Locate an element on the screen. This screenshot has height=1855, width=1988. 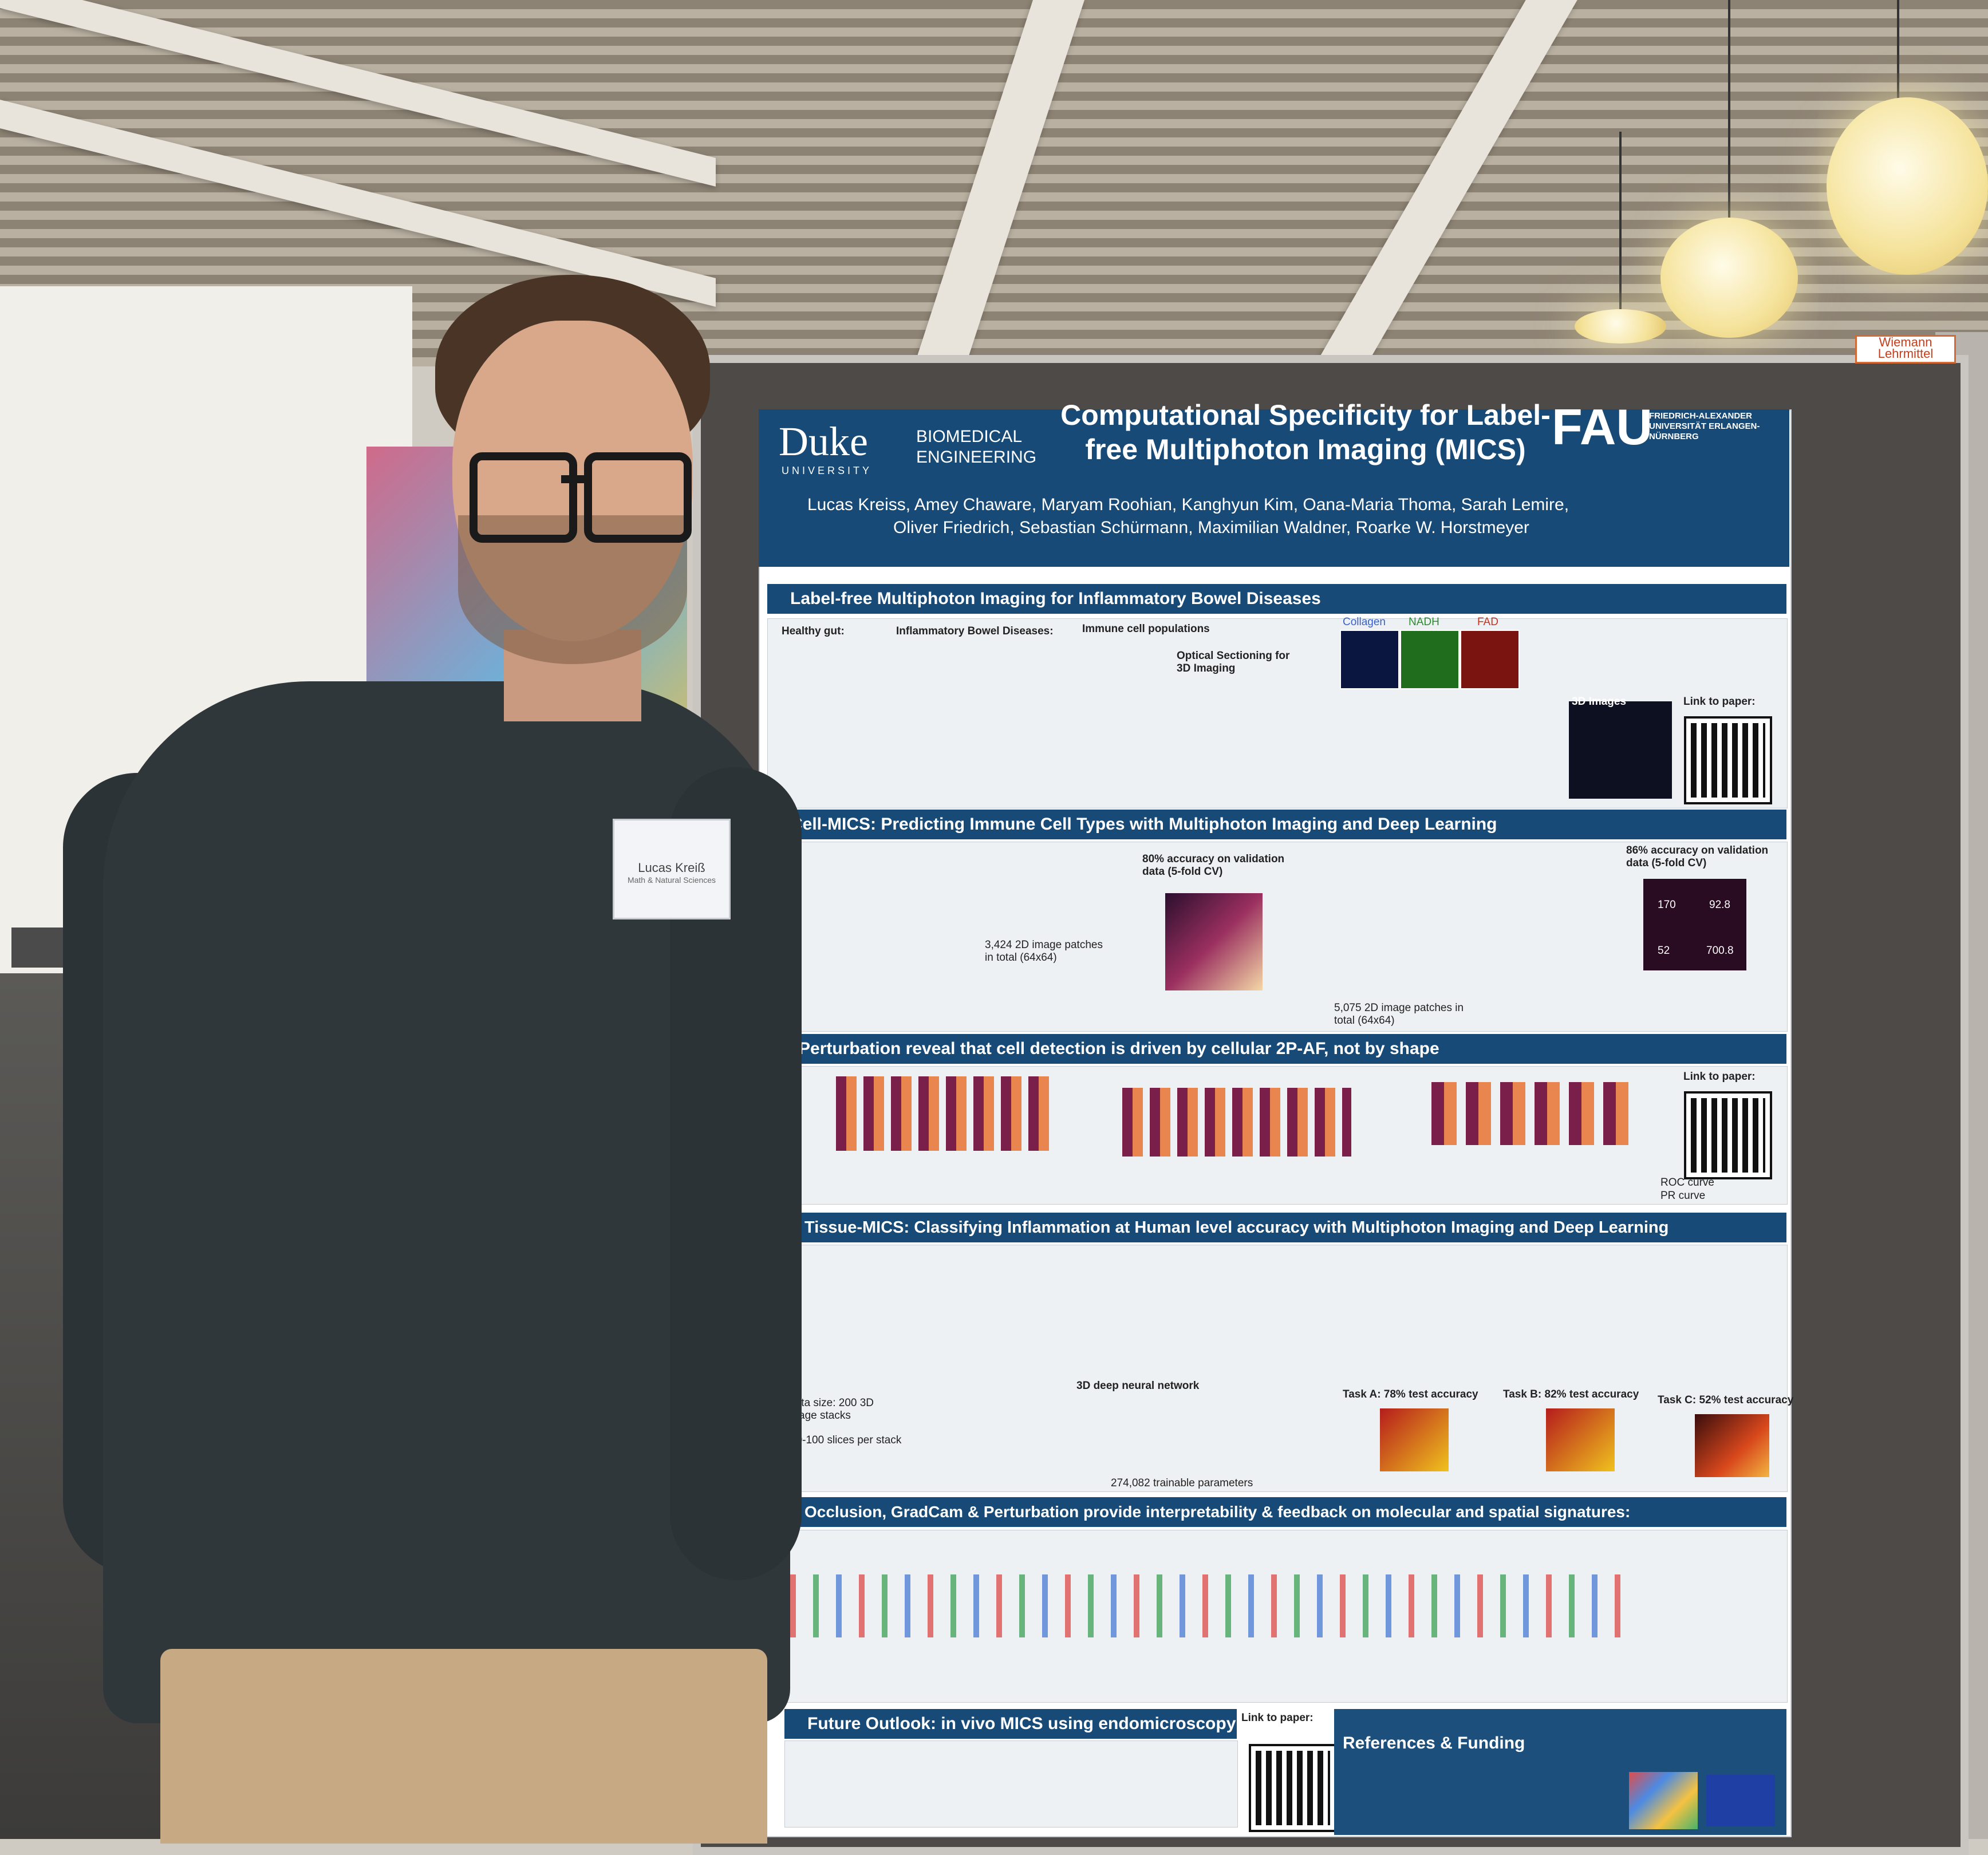
task-a-accuracy: Task A: 78% test accuracy is located at coordinates (1410, 1394).